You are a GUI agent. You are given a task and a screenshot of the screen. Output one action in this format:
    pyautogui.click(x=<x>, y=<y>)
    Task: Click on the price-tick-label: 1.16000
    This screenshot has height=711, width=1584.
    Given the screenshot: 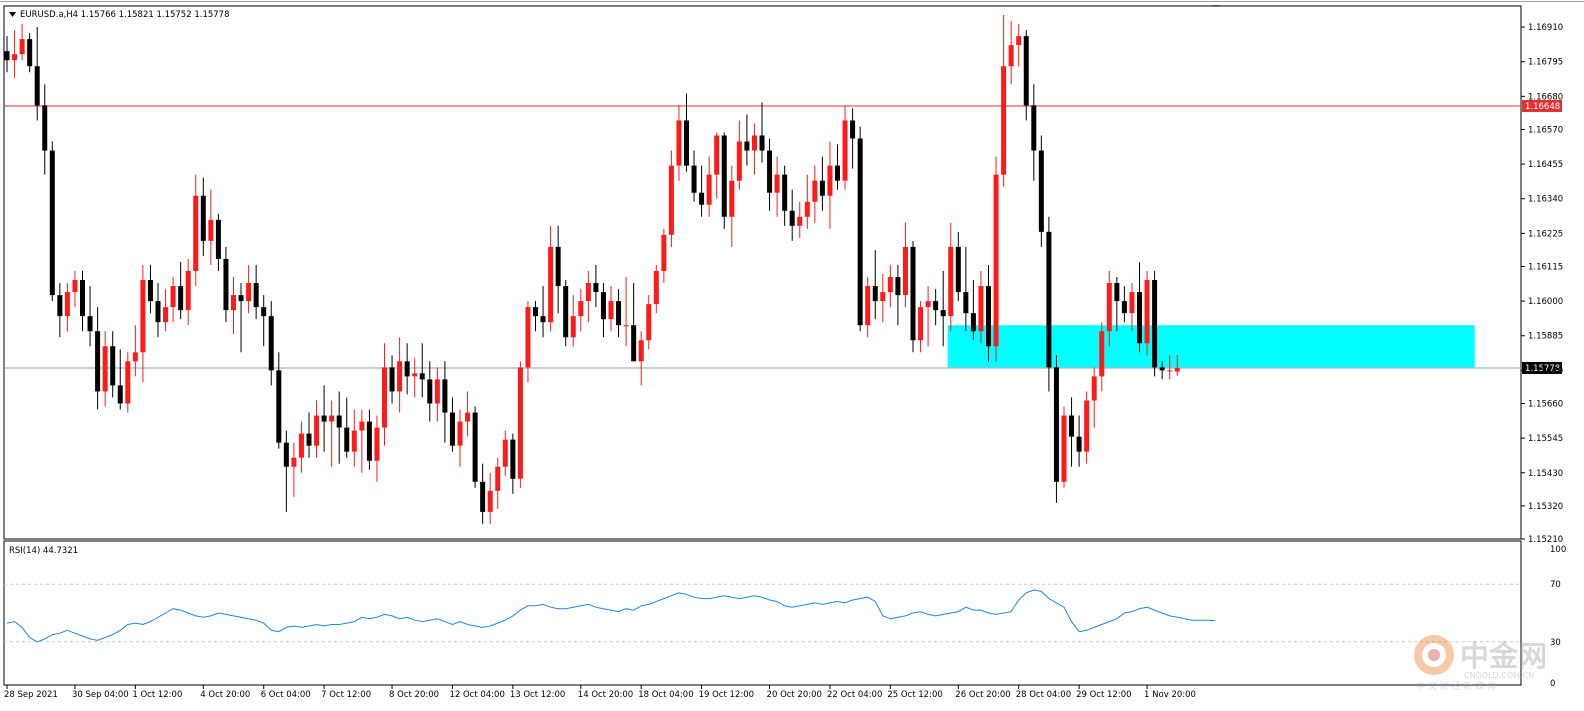 What is the action you would take?
    pyautogui.click(x=1545, y=302)
    